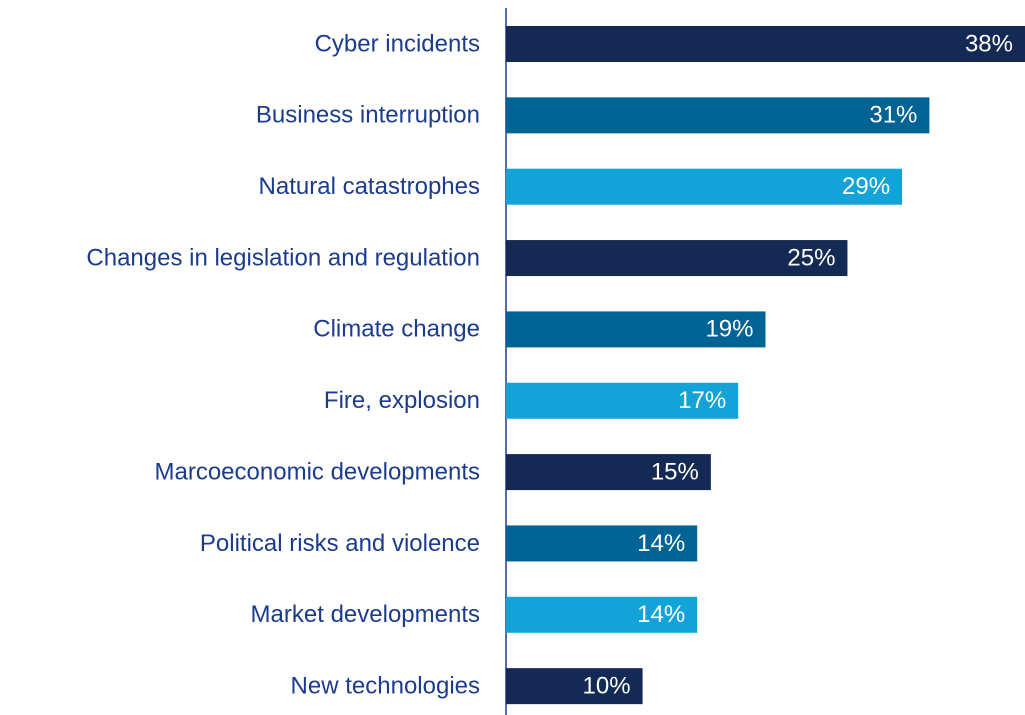  Describe the element at coordinates (607, 685) in the screenshot. I see `value-label: 10%` at that location.